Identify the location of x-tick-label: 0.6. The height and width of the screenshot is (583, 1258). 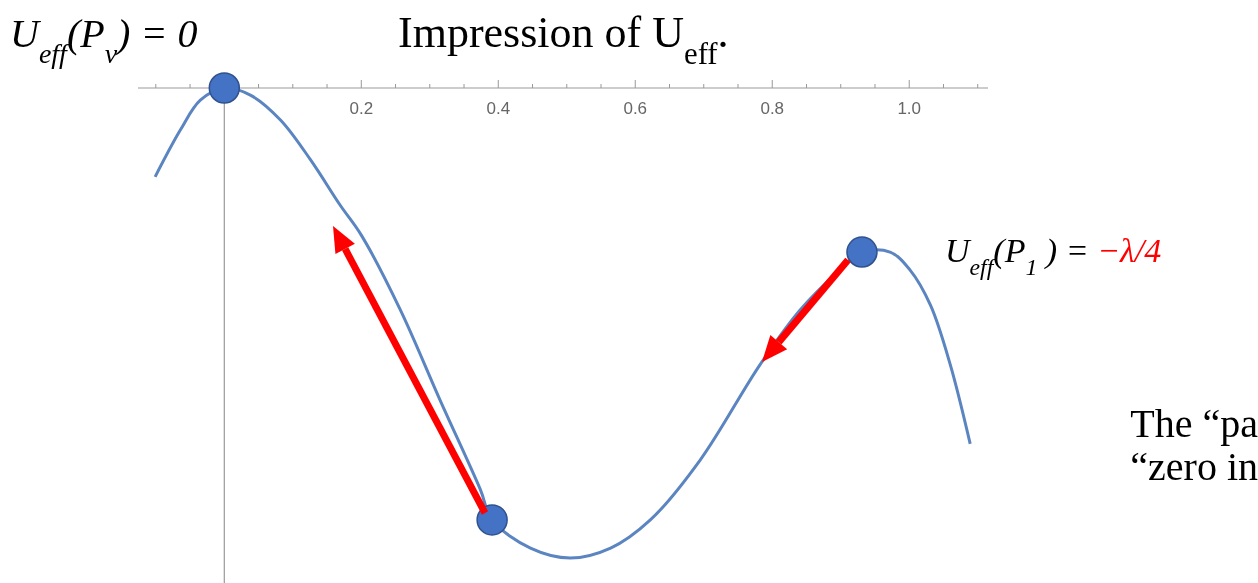
(635, 108).